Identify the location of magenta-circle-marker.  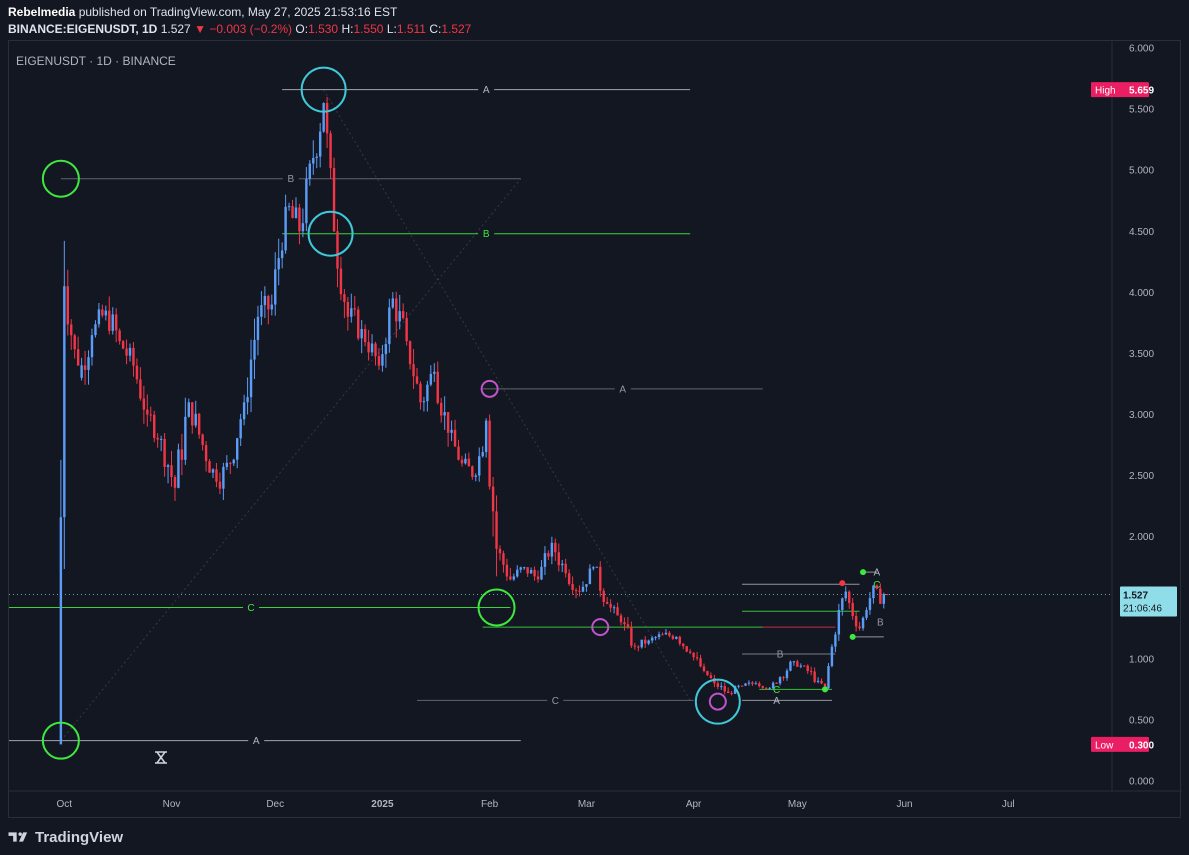
(600, 627).